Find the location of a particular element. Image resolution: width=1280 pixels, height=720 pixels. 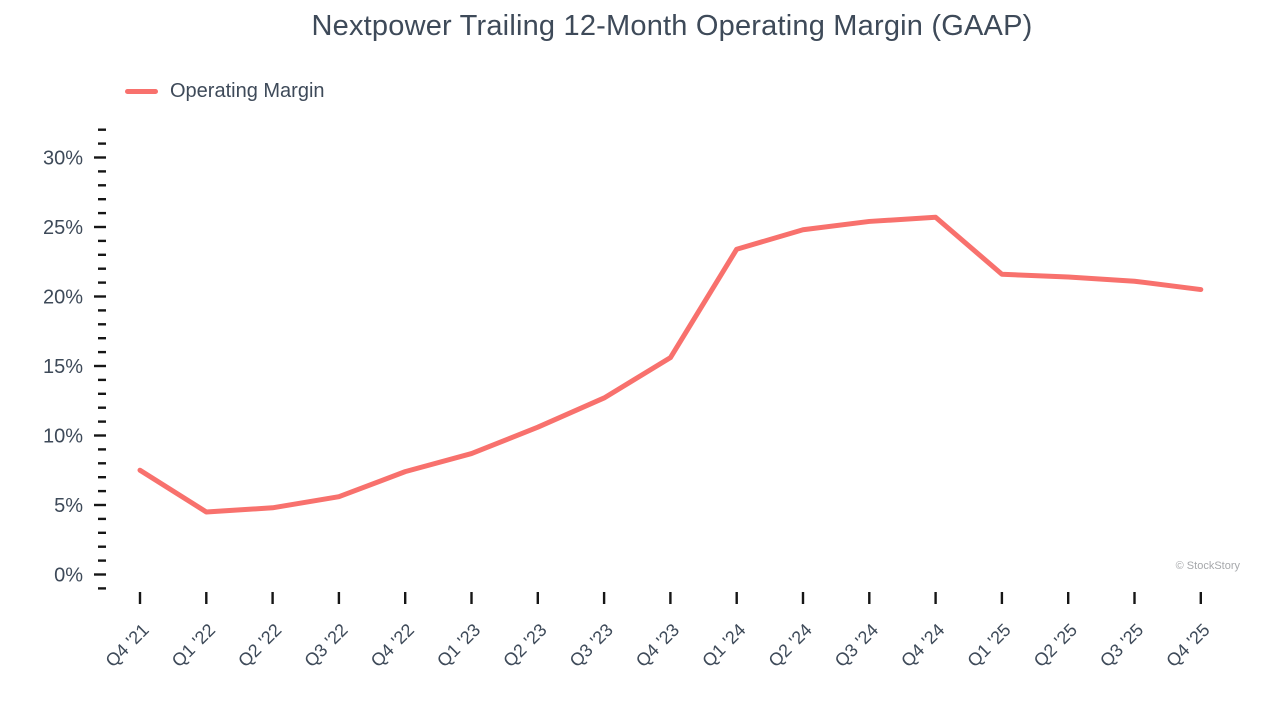

legend-label: Operating Margin is located at coordinates (247, 91).